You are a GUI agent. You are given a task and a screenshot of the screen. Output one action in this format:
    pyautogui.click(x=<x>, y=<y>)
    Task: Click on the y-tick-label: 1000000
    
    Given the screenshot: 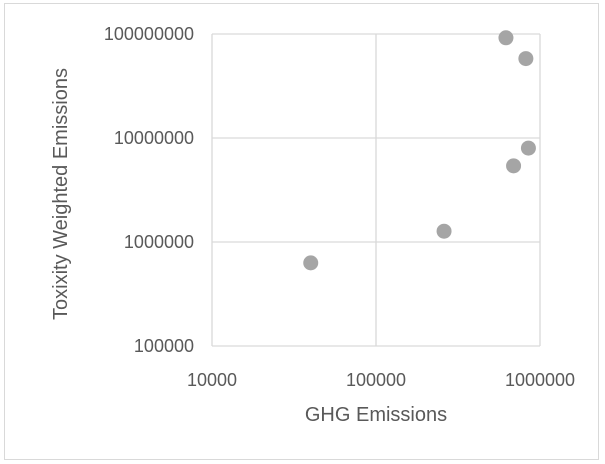 What is the action you would take?
    pyautogui.click(x=159, y=242)
    